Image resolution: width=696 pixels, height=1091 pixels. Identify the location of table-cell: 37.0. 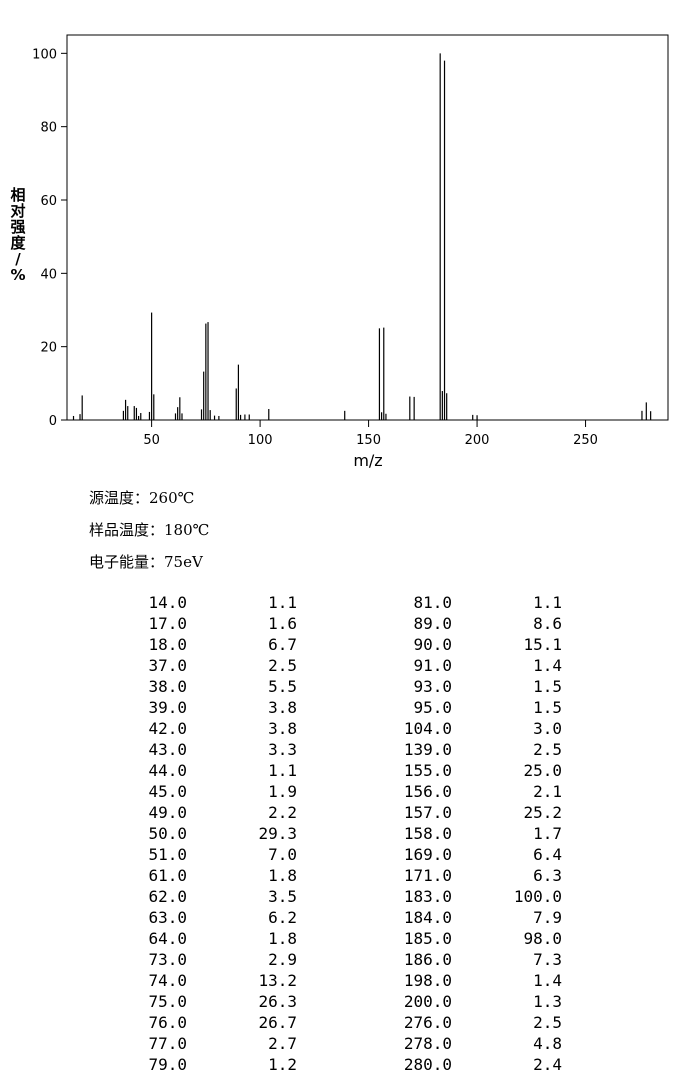
(167, 665).